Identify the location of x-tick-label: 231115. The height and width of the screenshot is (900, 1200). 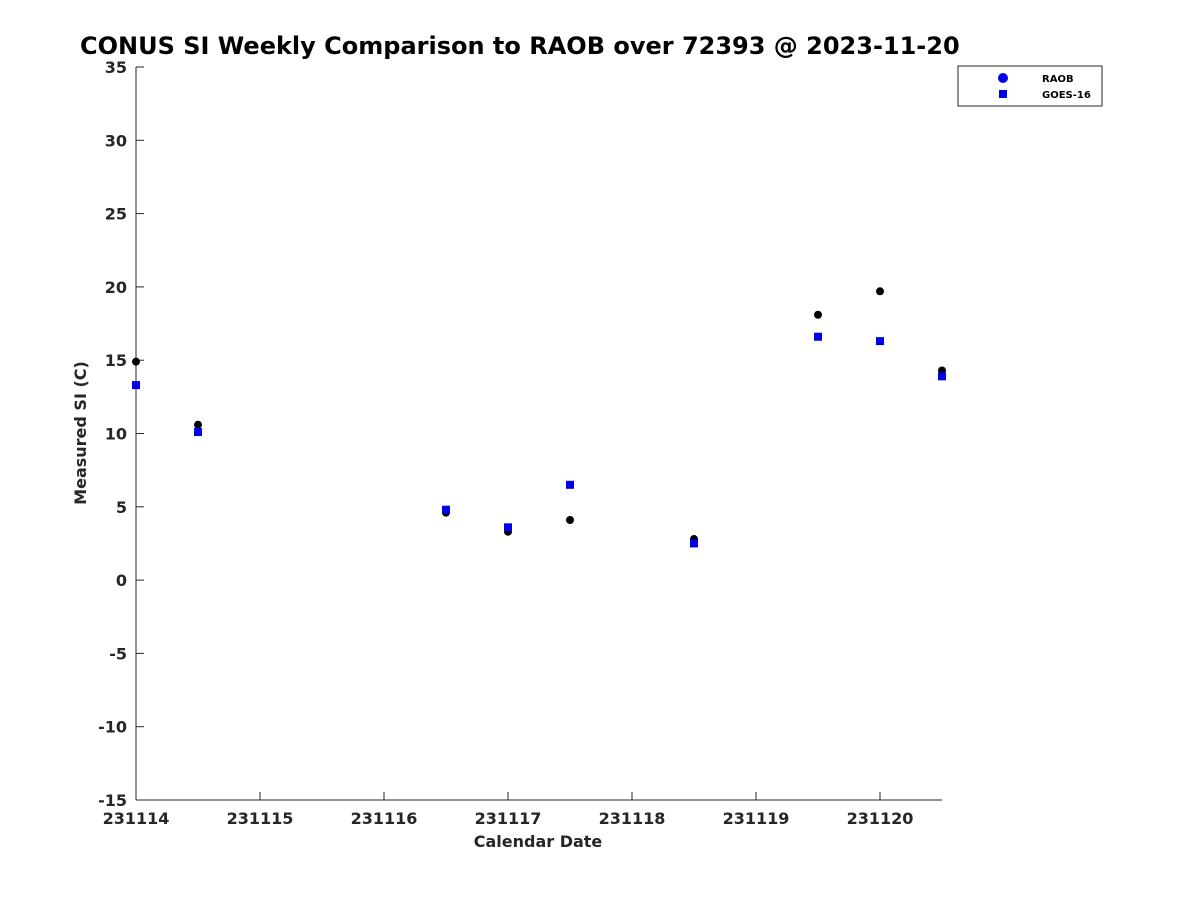
(260, 818).